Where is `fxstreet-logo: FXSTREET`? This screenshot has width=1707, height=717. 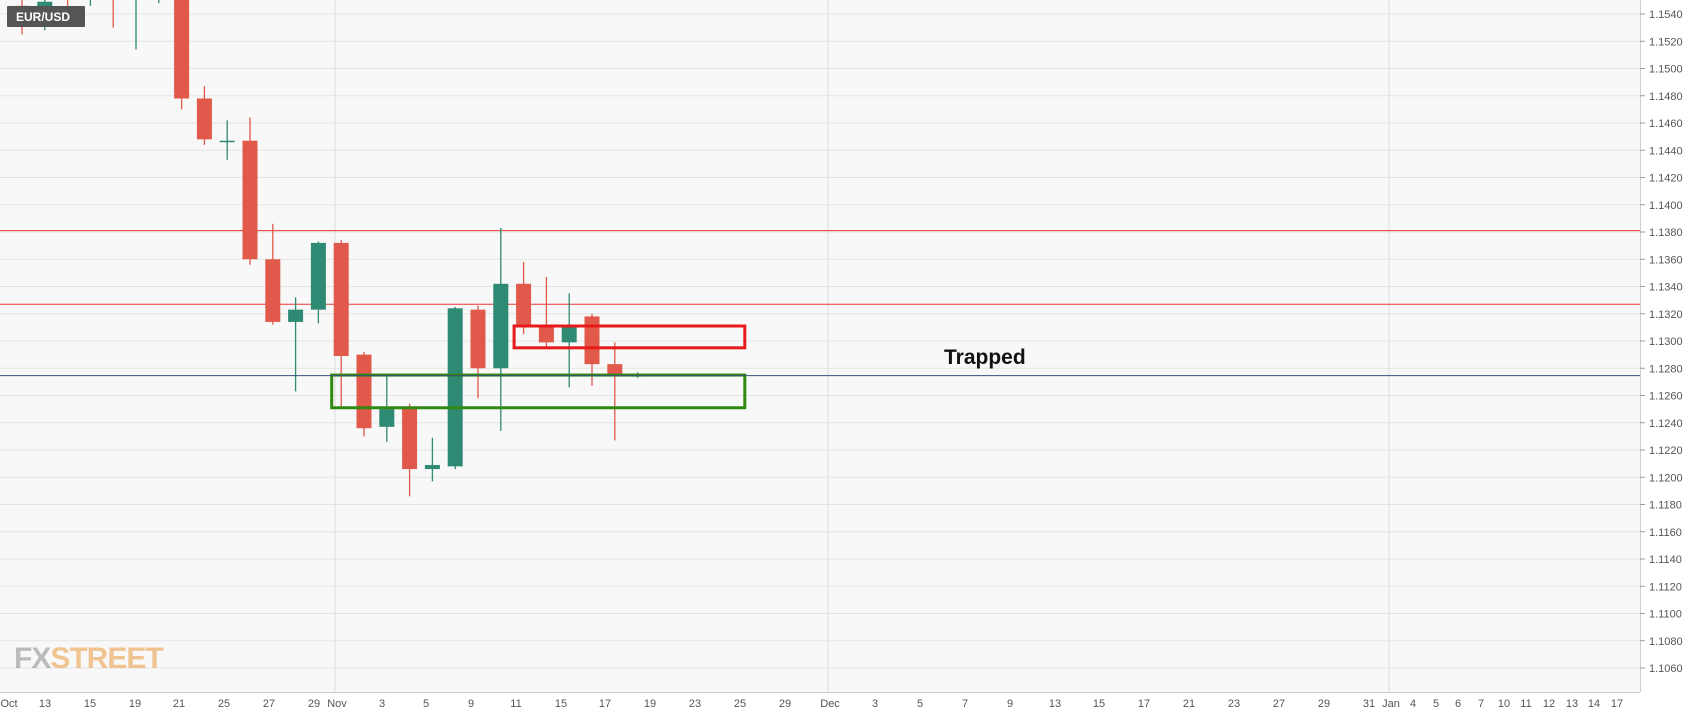
fxstreet-logo: FXSTREET is located at coordinates (89, 658).